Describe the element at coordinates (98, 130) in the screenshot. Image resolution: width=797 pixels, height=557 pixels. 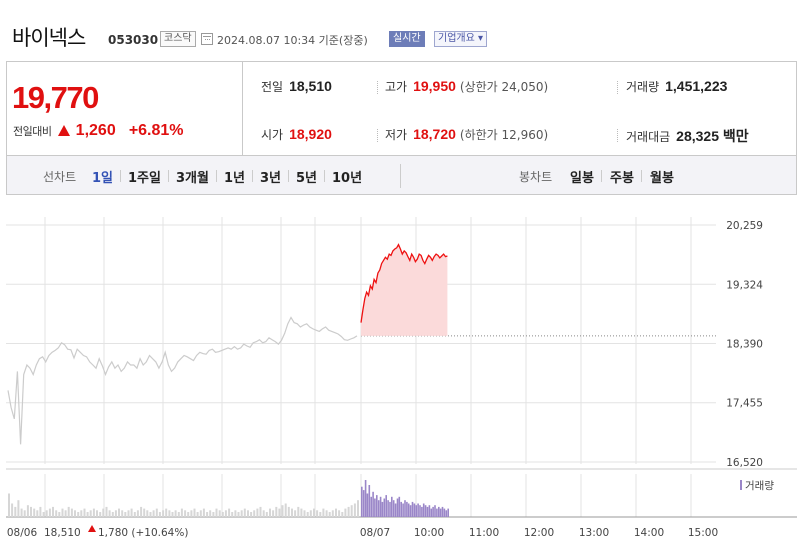
I see `change-row: 전일대비 1,260 +6.81%` at that location.